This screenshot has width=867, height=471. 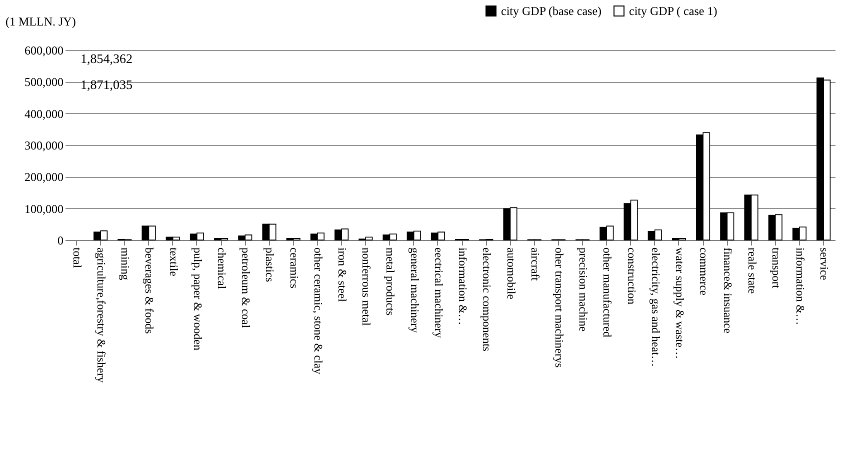 What do you see at coordinates (44, 209) in the screenshot?
I see `y-tick-label: 100,000` at bounding box center [44, 209].